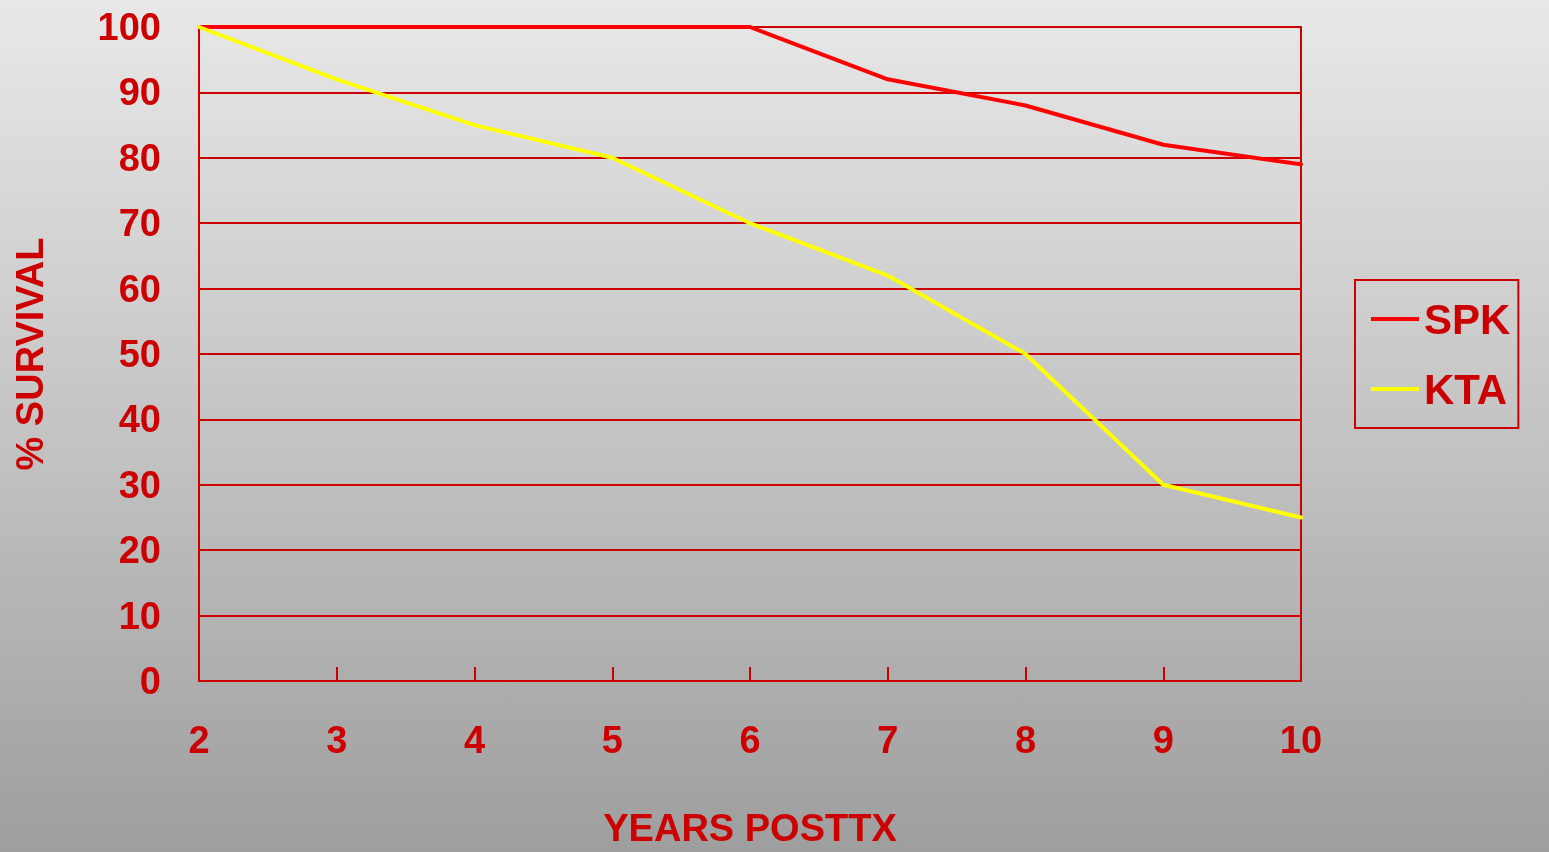 Image resolution: width=1549 pixels, height=852 pixels. What do you see at coordinates (750, 96) in the screenshot?
I see `line-series` at bounding box center [750, 96].